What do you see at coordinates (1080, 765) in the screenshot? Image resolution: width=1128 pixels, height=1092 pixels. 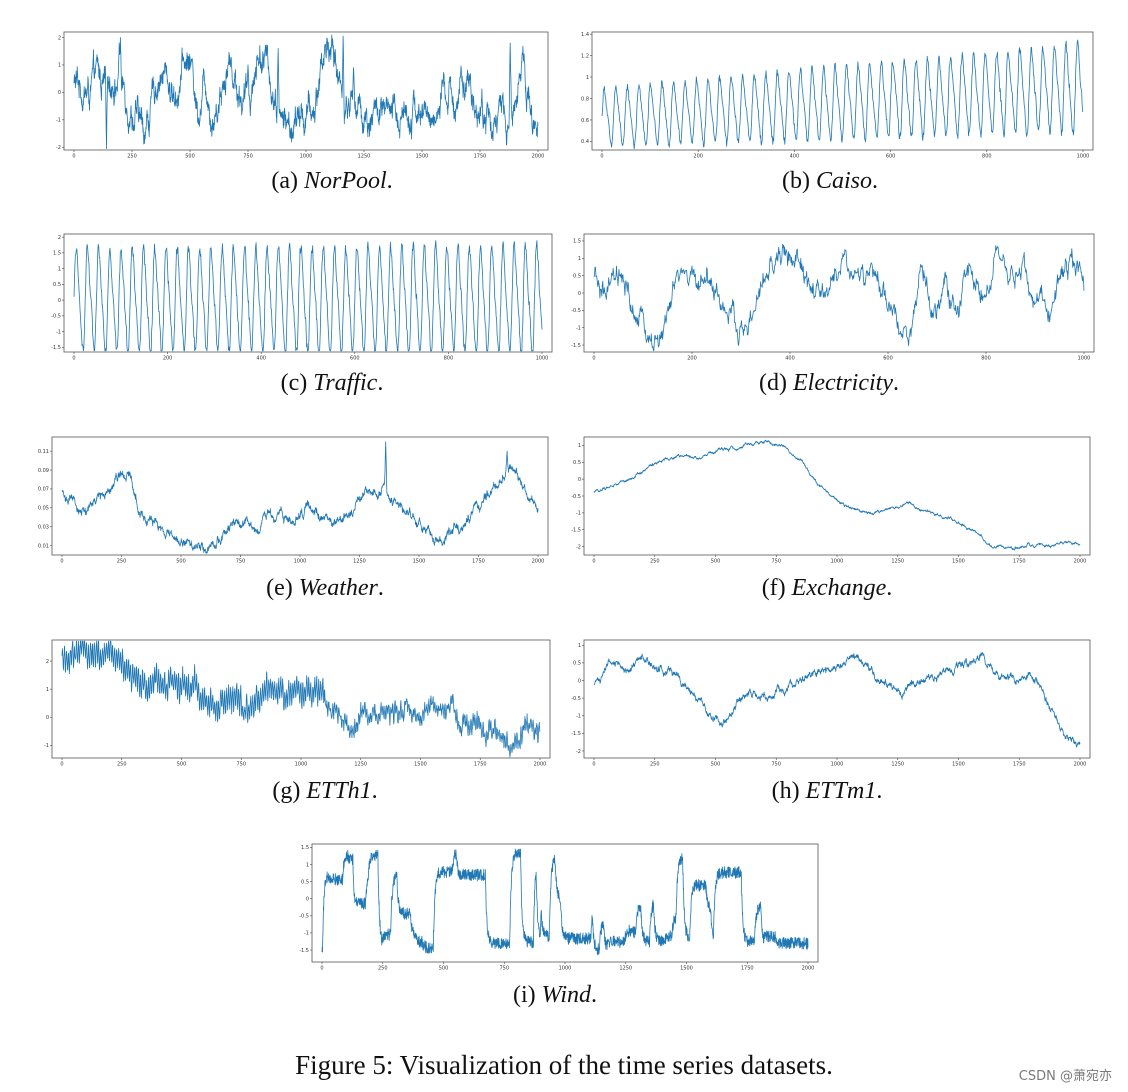 I see `x-tick-label: 2000` at bounding box center [1080, 765].